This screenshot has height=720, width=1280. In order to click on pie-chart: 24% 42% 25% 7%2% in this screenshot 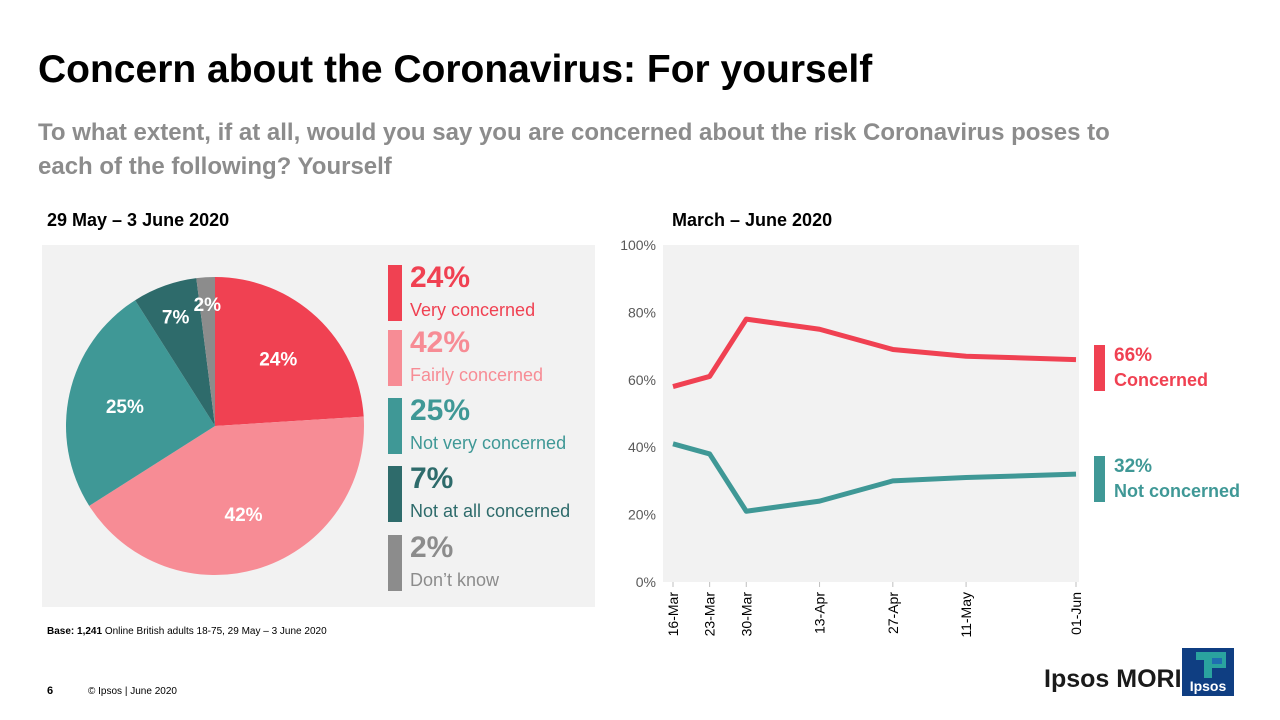, I will do `click(215, 426)`.